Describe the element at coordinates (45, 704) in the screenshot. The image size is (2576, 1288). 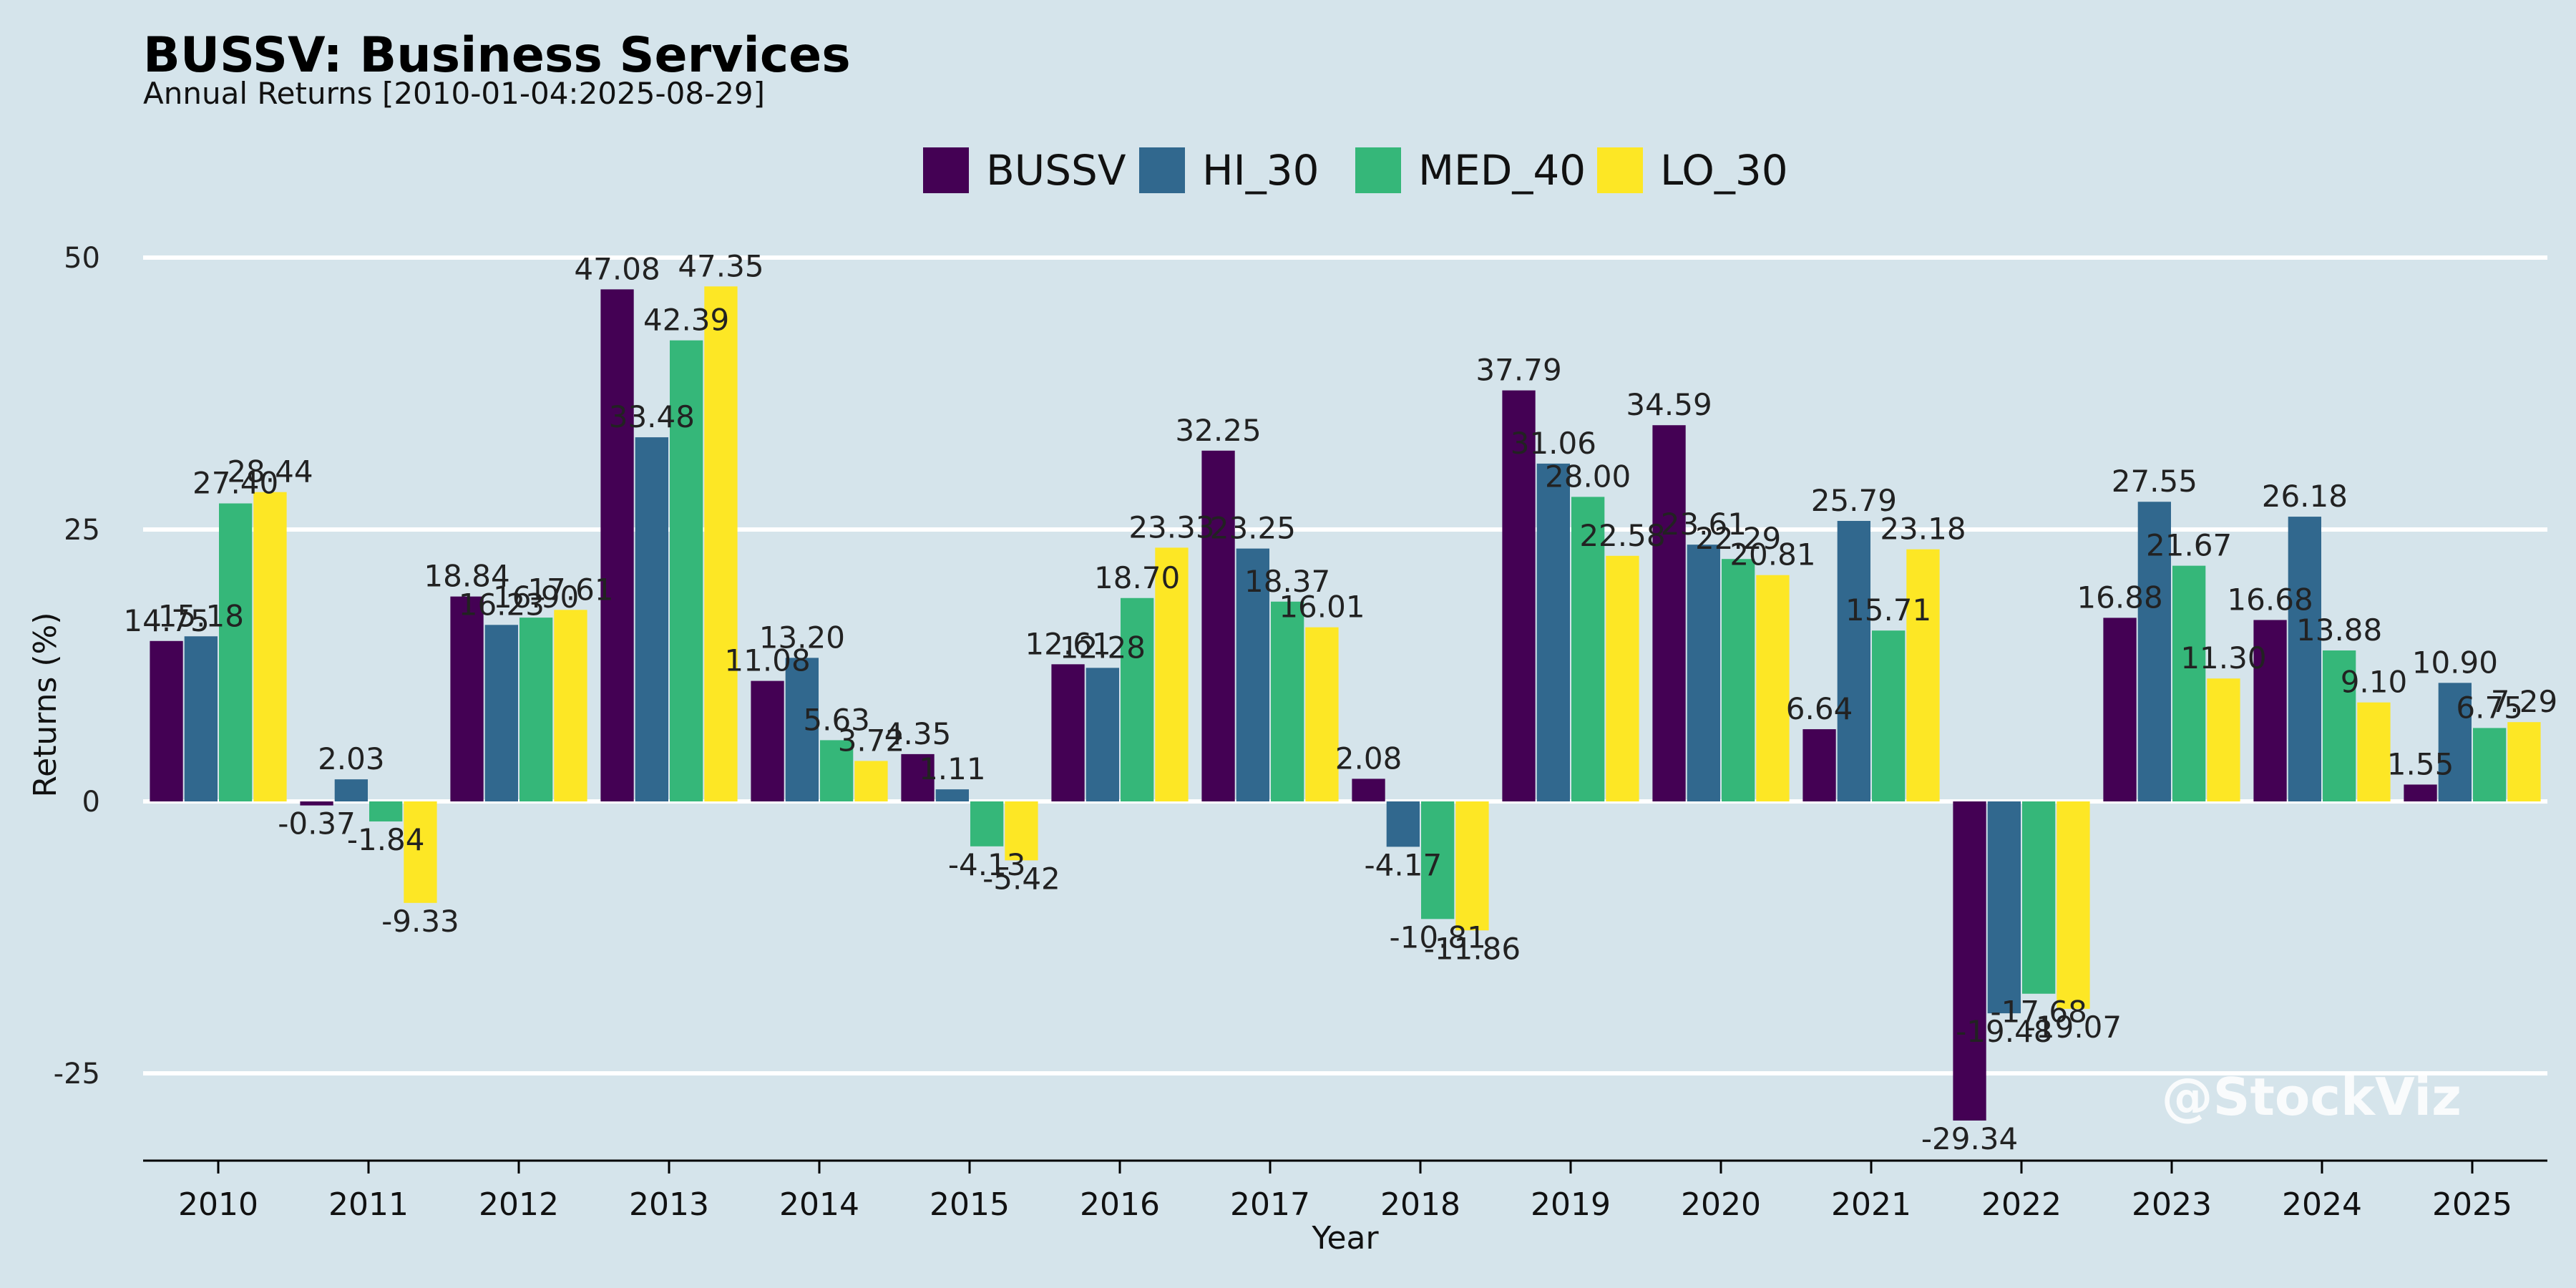
I see `y-axis-title: Returns (%)` at that location.